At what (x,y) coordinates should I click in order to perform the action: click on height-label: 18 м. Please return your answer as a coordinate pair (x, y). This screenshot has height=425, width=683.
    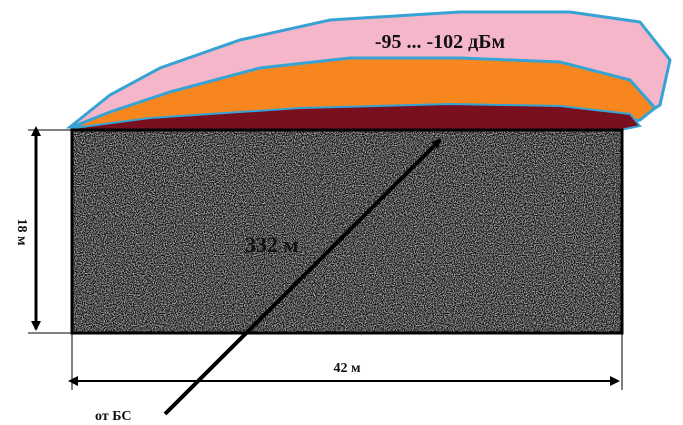
    Looking at the image, I should click on (21, 232).